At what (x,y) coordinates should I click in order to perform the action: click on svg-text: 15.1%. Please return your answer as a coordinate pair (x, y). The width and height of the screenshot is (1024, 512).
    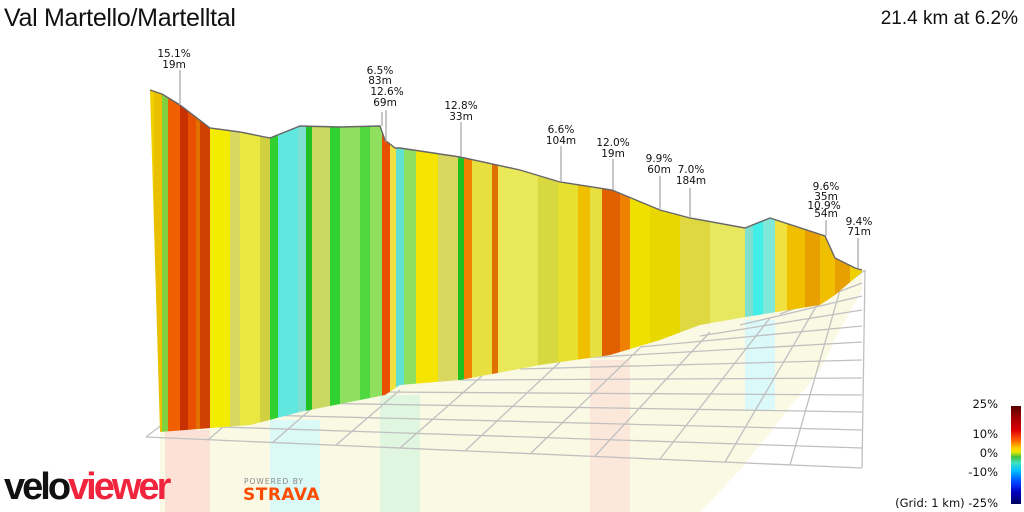
    Looking at the image, I should click on (173, 54).